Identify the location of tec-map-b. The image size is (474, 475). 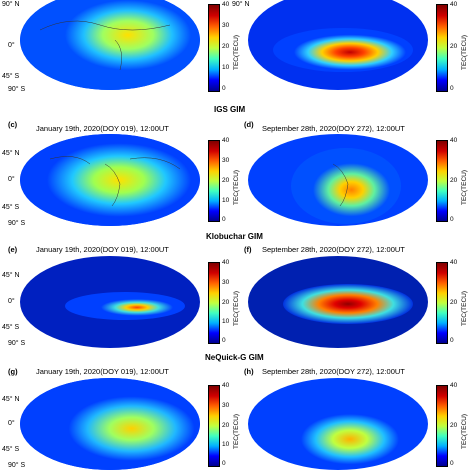
(338, 45).